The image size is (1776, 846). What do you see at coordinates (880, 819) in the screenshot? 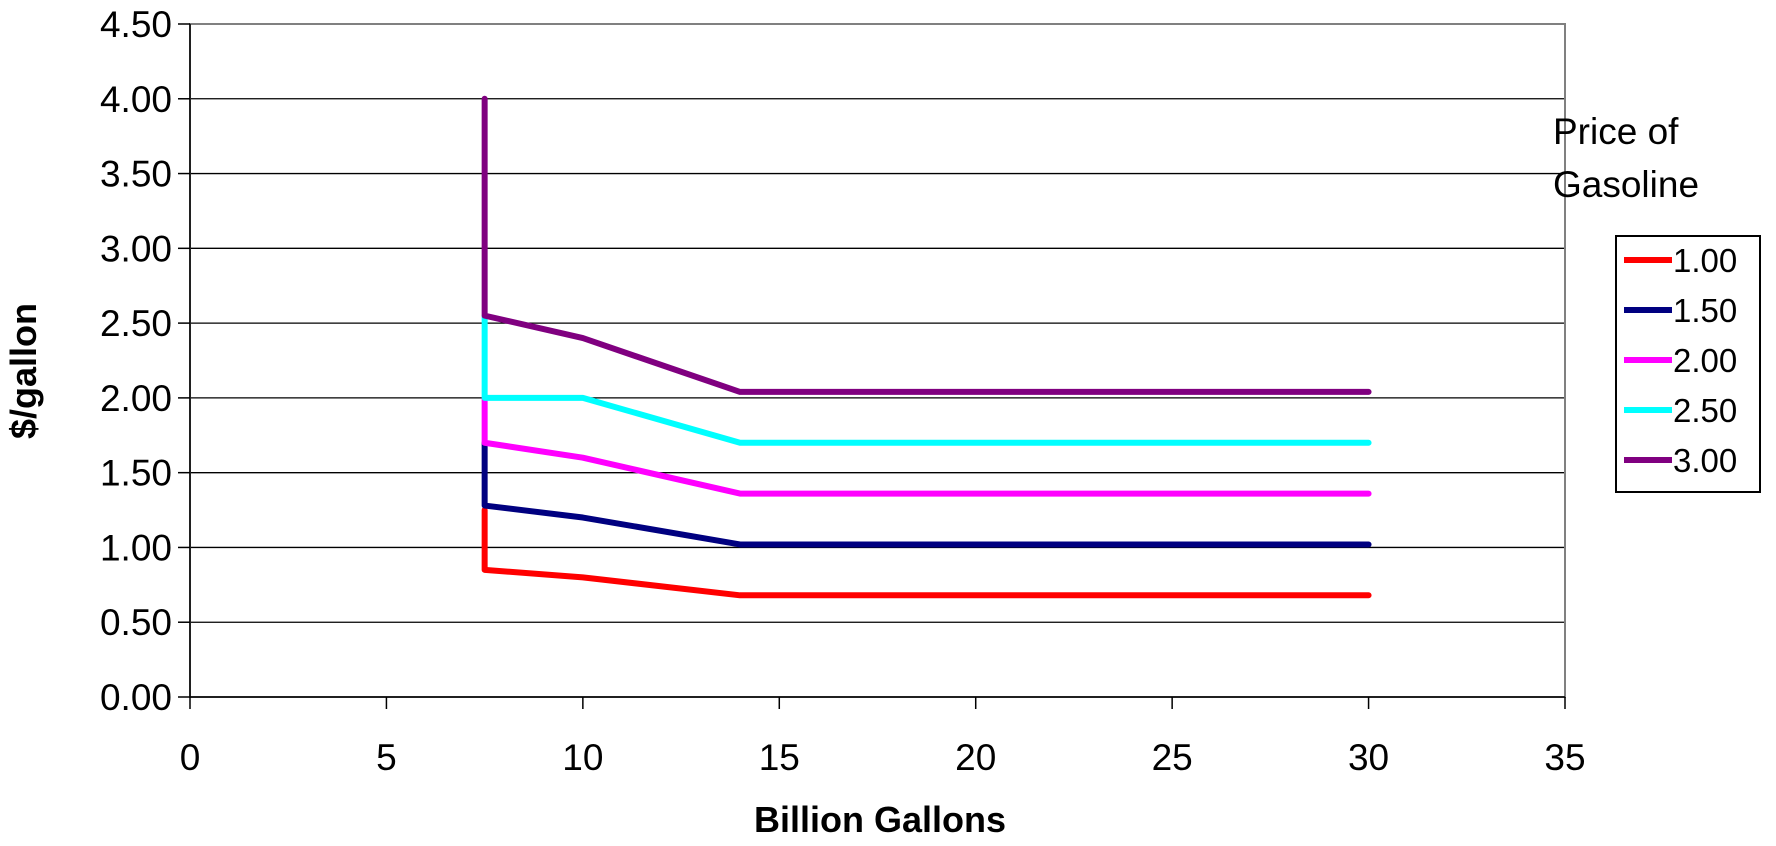
I see `x-axis-title: Billion Gallons` at bounding box center [880, 819].